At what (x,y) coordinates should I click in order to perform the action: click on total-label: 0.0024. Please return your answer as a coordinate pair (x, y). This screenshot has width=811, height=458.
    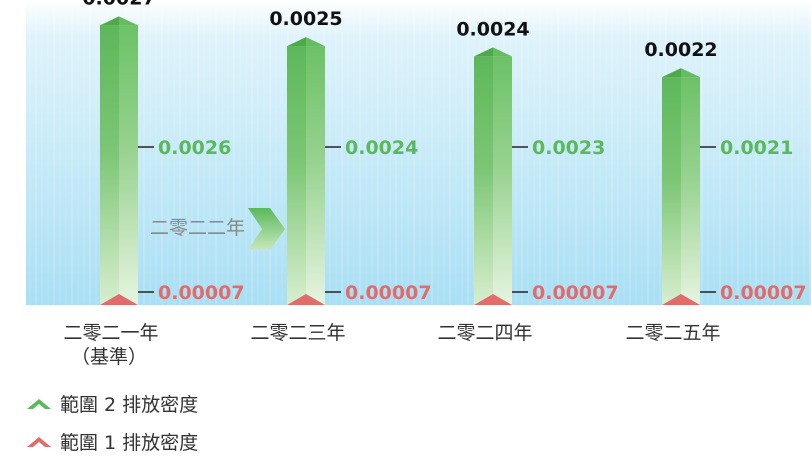
    Looking at the image, I should click on (492, 29).